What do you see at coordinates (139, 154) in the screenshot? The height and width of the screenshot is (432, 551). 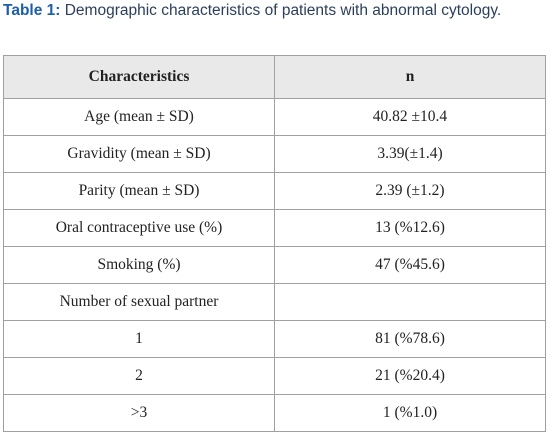 I see `table-cell: Gravidity (mean ± SD)` at bounding box center [139, 154].